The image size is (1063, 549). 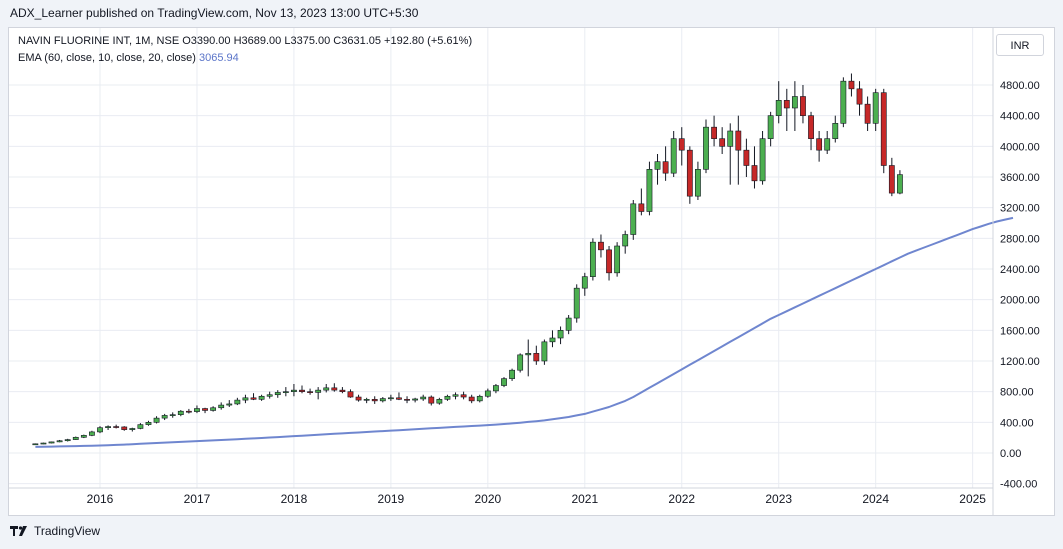 I want to click on y-tick-label: 2400.00, so click(x=1020, y=270).